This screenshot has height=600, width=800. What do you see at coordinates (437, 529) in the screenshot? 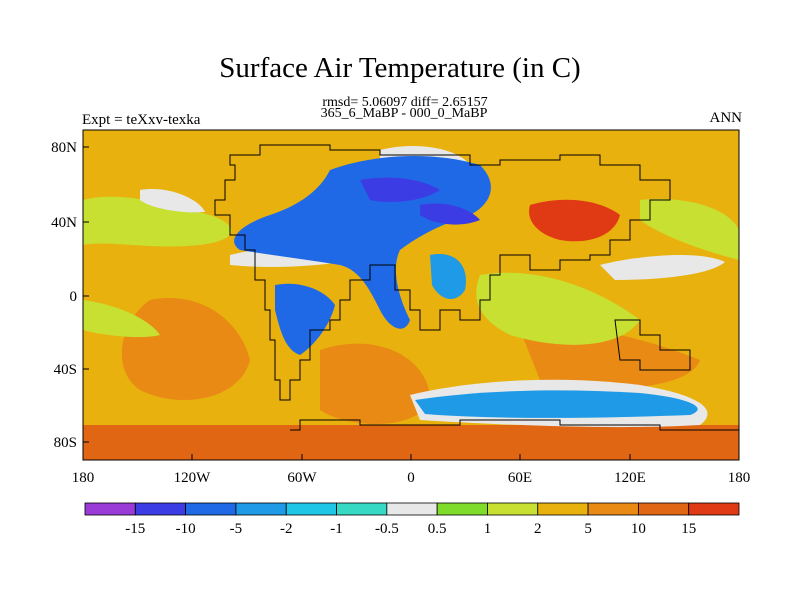
I see `colorbar-label: 0.5` at bounding box center [437, 529].